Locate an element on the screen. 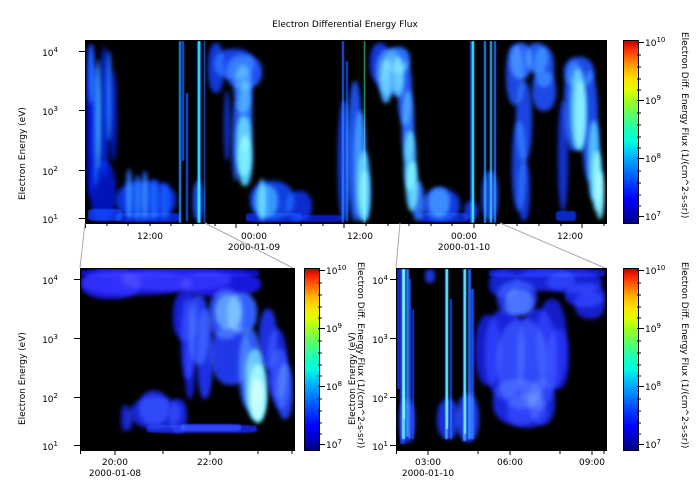 This screenshot has height=492, width=697. br-ytick-3: 10⁴ is located at coordinates (380, 280).